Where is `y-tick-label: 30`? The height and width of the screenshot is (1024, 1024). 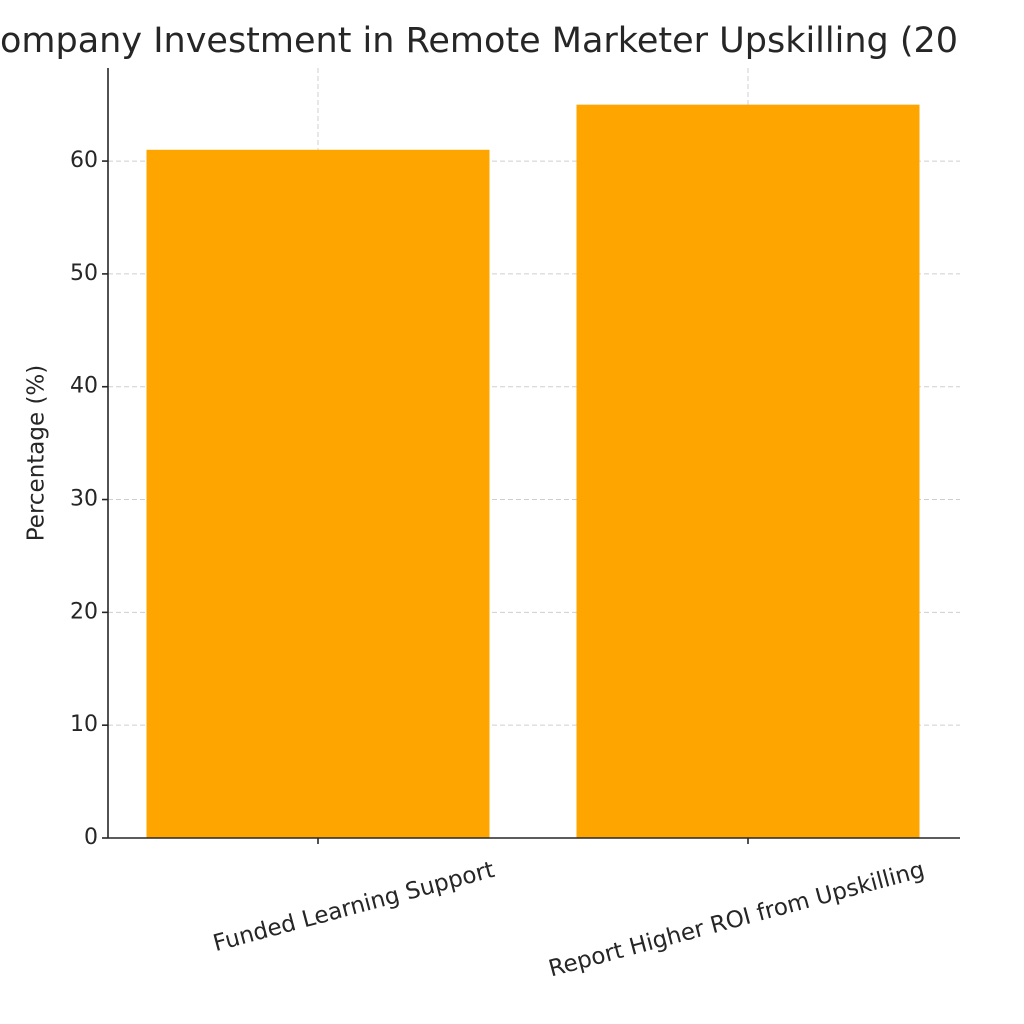 y-tick-label: 30 is located at coordinates (84, 499).